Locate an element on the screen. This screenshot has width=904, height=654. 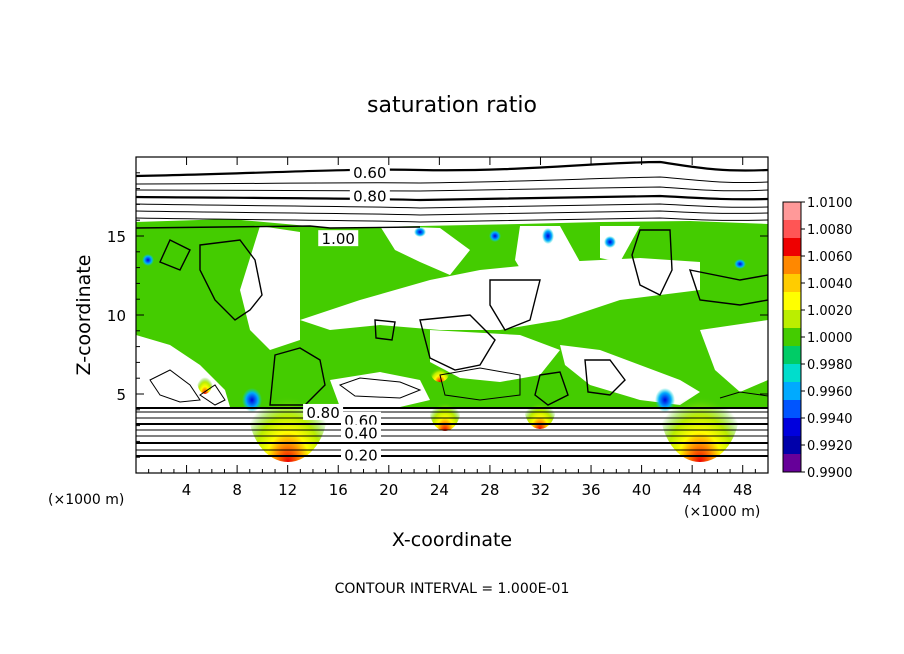
colorbar-tick-label: 1.0000 is located at coordinates (830, 338).